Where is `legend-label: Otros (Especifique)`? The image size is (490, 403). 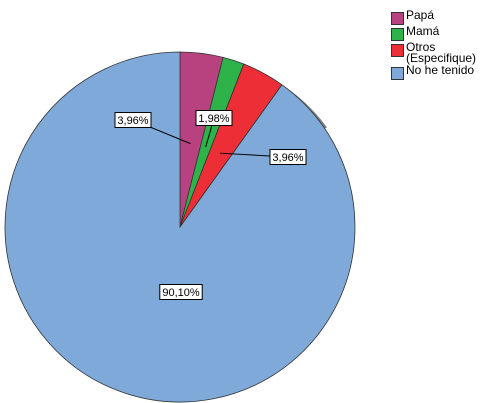
legend-label: Otros (Especifique) is located at coordinates (441, 52).